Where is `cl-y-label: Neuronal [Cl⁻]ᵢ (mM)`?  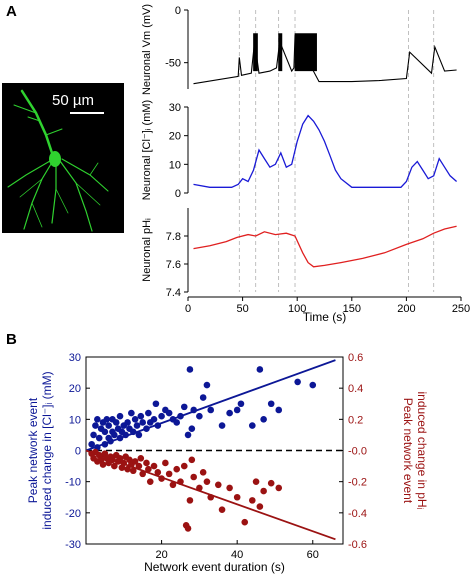
cl-y-label: Neuronal [Cl⁻]ᵢ (mM) is located at coordinates (147, 150).